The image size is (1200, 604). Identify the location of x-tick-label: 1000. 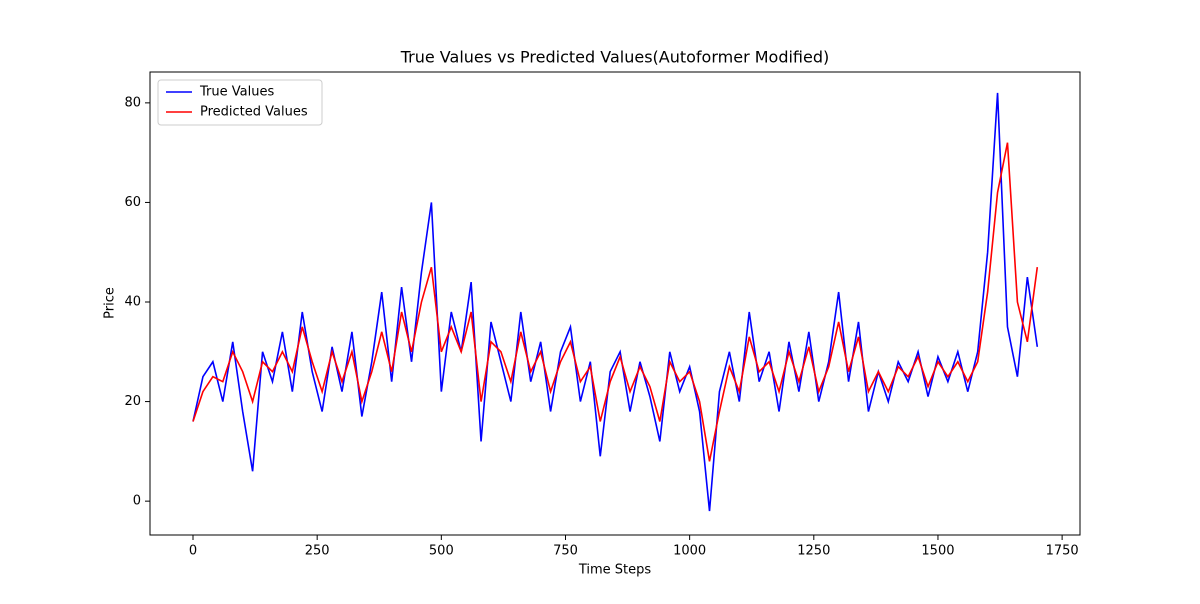
(689, 551).